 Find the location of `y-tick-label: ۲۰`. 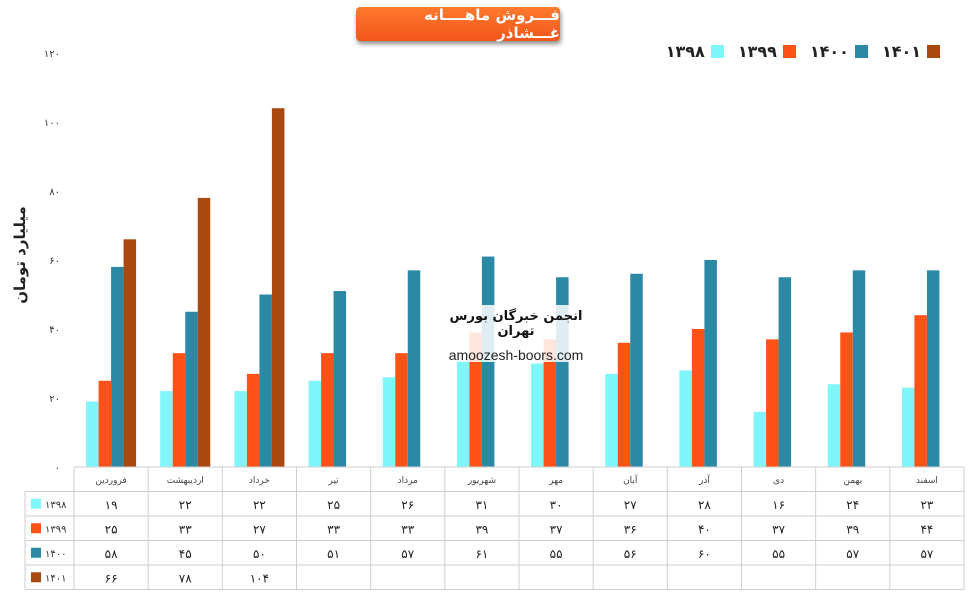

y-tick-label: ۲۰ is located at coordinates (54, 399).